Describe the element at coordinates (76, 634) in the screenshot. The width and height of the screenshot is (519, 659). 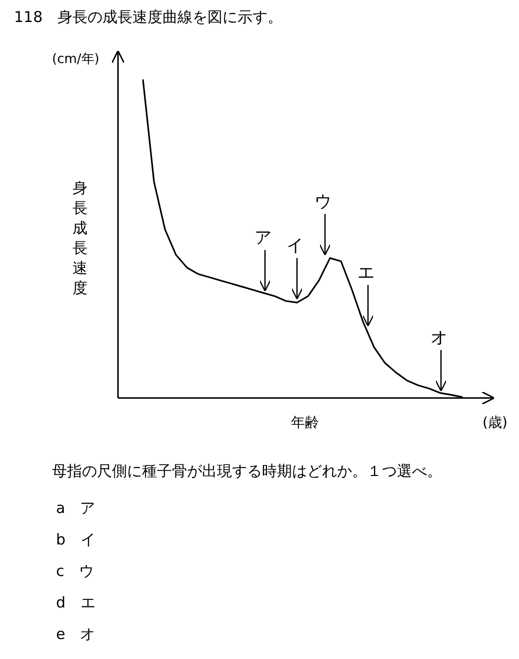
I see `text: e オ` at that location.